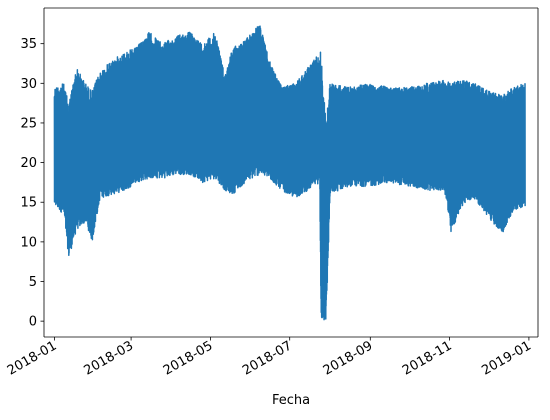 The image size is (550, 420). Describe the element at coordinates (28, 163) in the screenshot. I see `y-tick-label: 20` at that location.